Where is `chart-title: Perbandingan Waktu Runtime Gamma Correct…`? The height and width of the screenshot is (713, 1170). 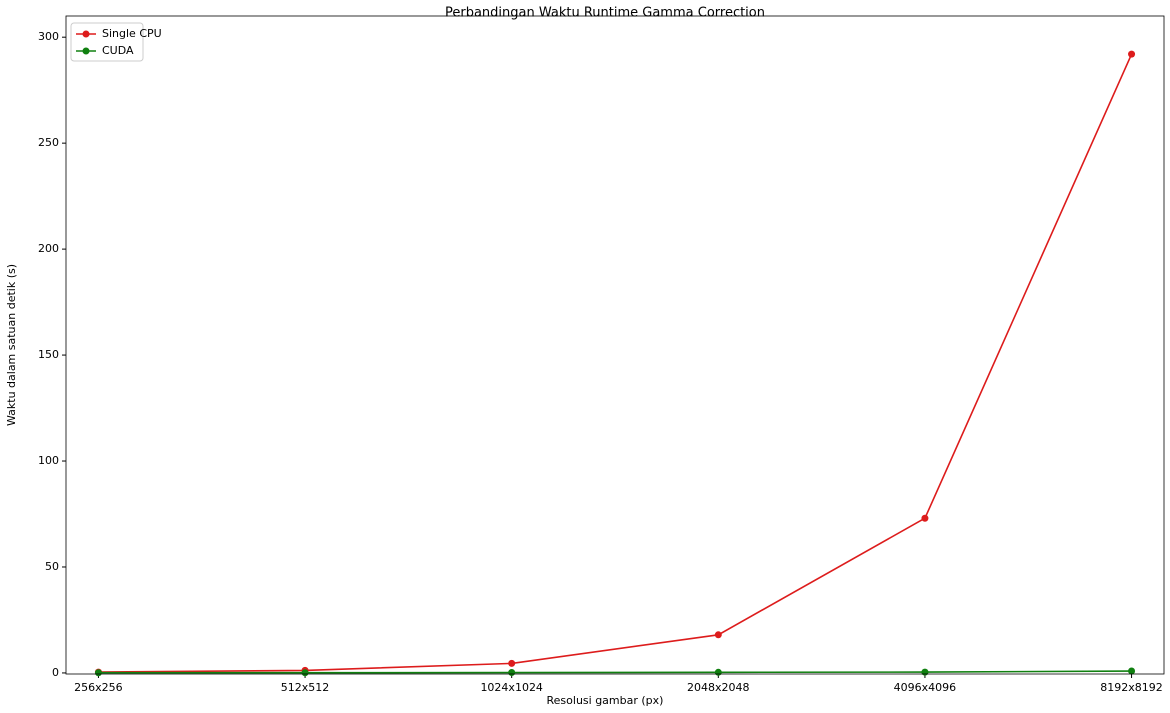
chart-title: Perbandingan Waktu Runtime Gamma Correct… is located at coordinates (605, 13).